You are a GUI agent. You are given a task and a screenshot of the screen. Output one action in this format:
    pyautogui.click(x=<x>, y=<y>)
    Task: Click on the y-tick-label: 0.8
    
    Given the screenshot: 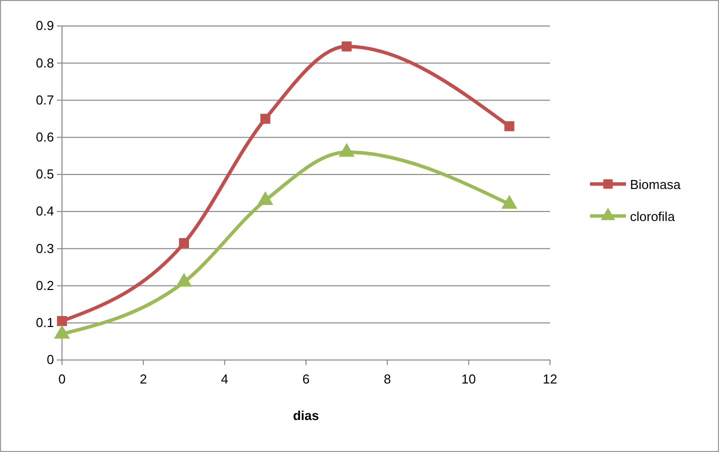 What is the action you would take?
    pyautogui.click(x=45, y=62)
    